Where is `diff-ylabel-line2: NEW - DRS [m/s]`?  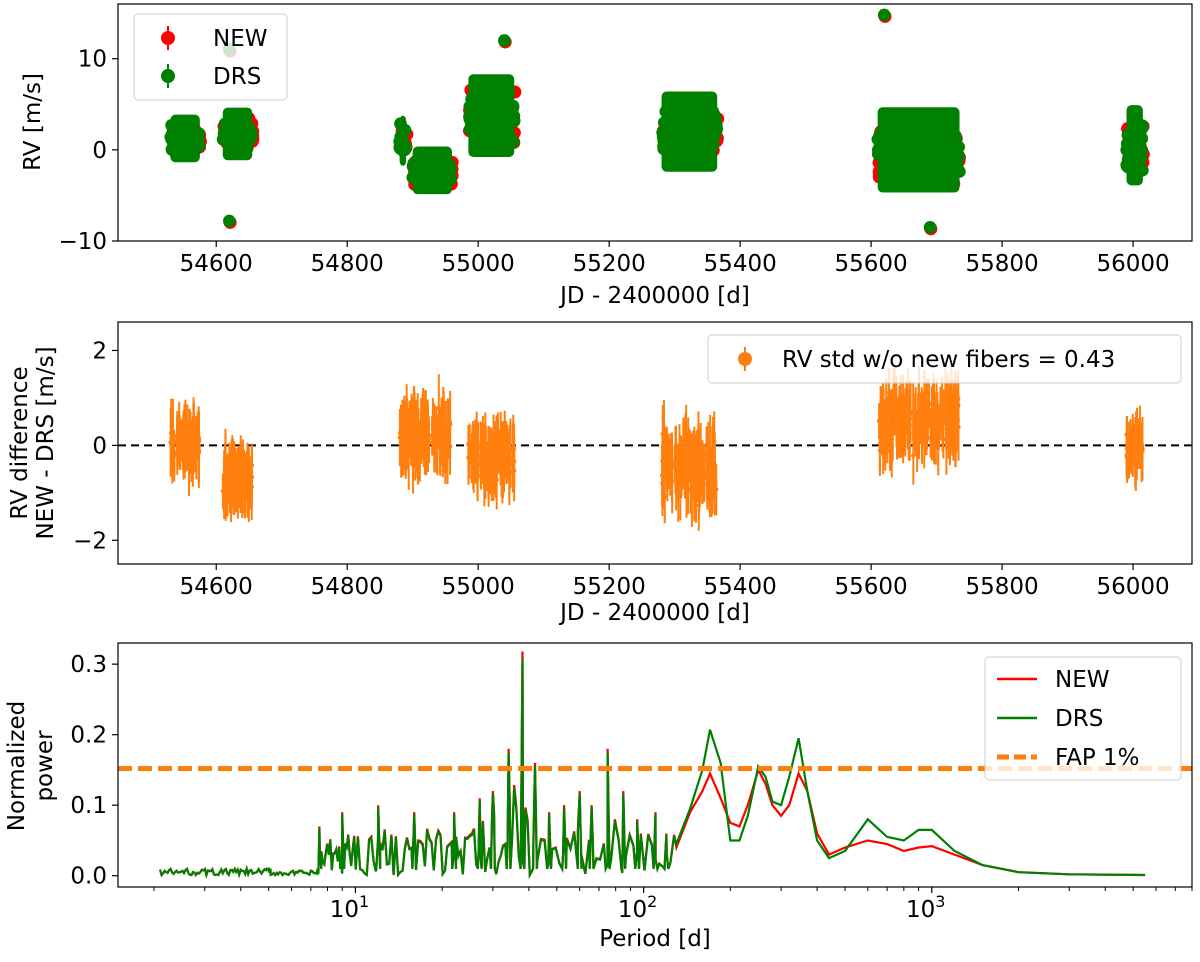 diff-ylabel-line2: NEW - DRS [m/s] is located at coordinates (46, 442).